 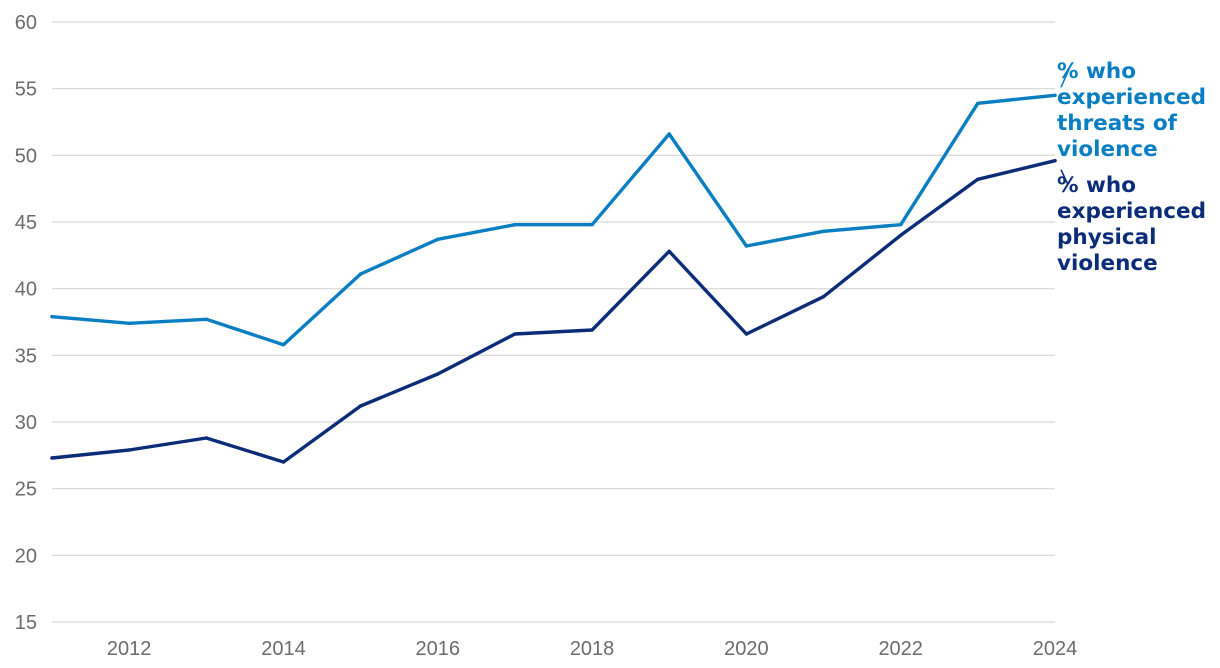 I want to click on y-tick-label: 40, so click(x=26, y=290).